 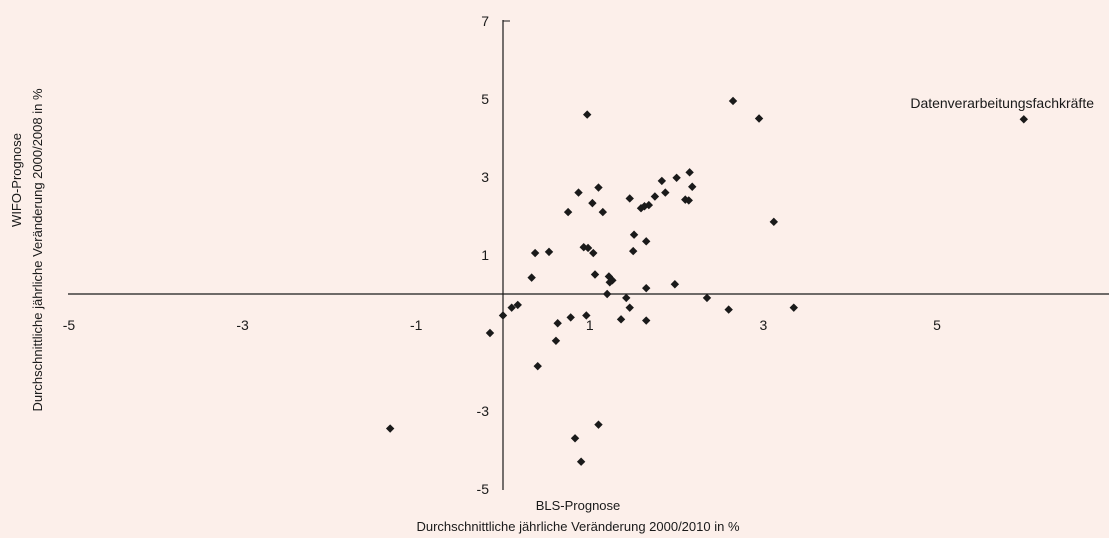 I want to click on y-tick-label: 1, so click(x=485, y=255).